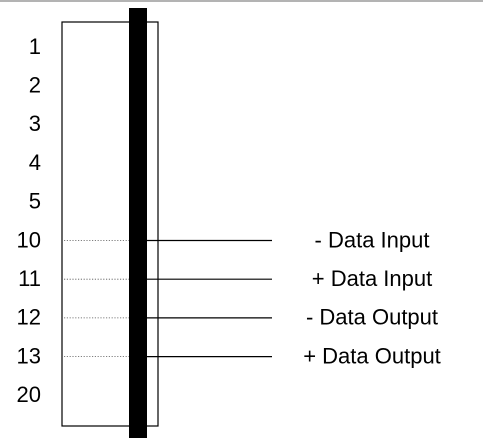  What do you see at coordinates (29, 317) in the screenshot?
I see `pin-number-12: 12` at bounding box center [29, 317].